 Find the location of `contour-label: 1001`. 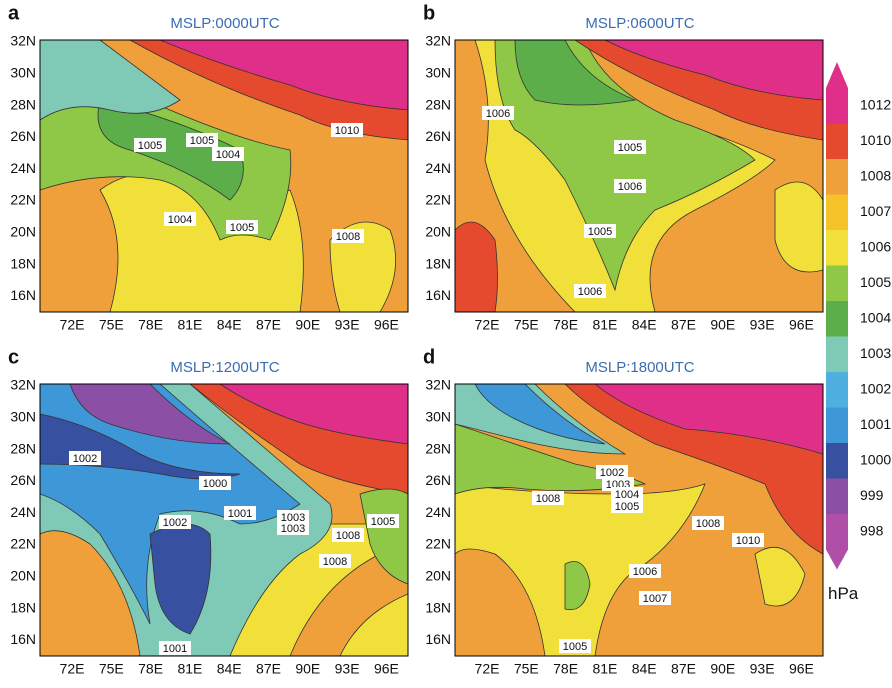

contour-label: 1001 is located at coordinates (240, 514).